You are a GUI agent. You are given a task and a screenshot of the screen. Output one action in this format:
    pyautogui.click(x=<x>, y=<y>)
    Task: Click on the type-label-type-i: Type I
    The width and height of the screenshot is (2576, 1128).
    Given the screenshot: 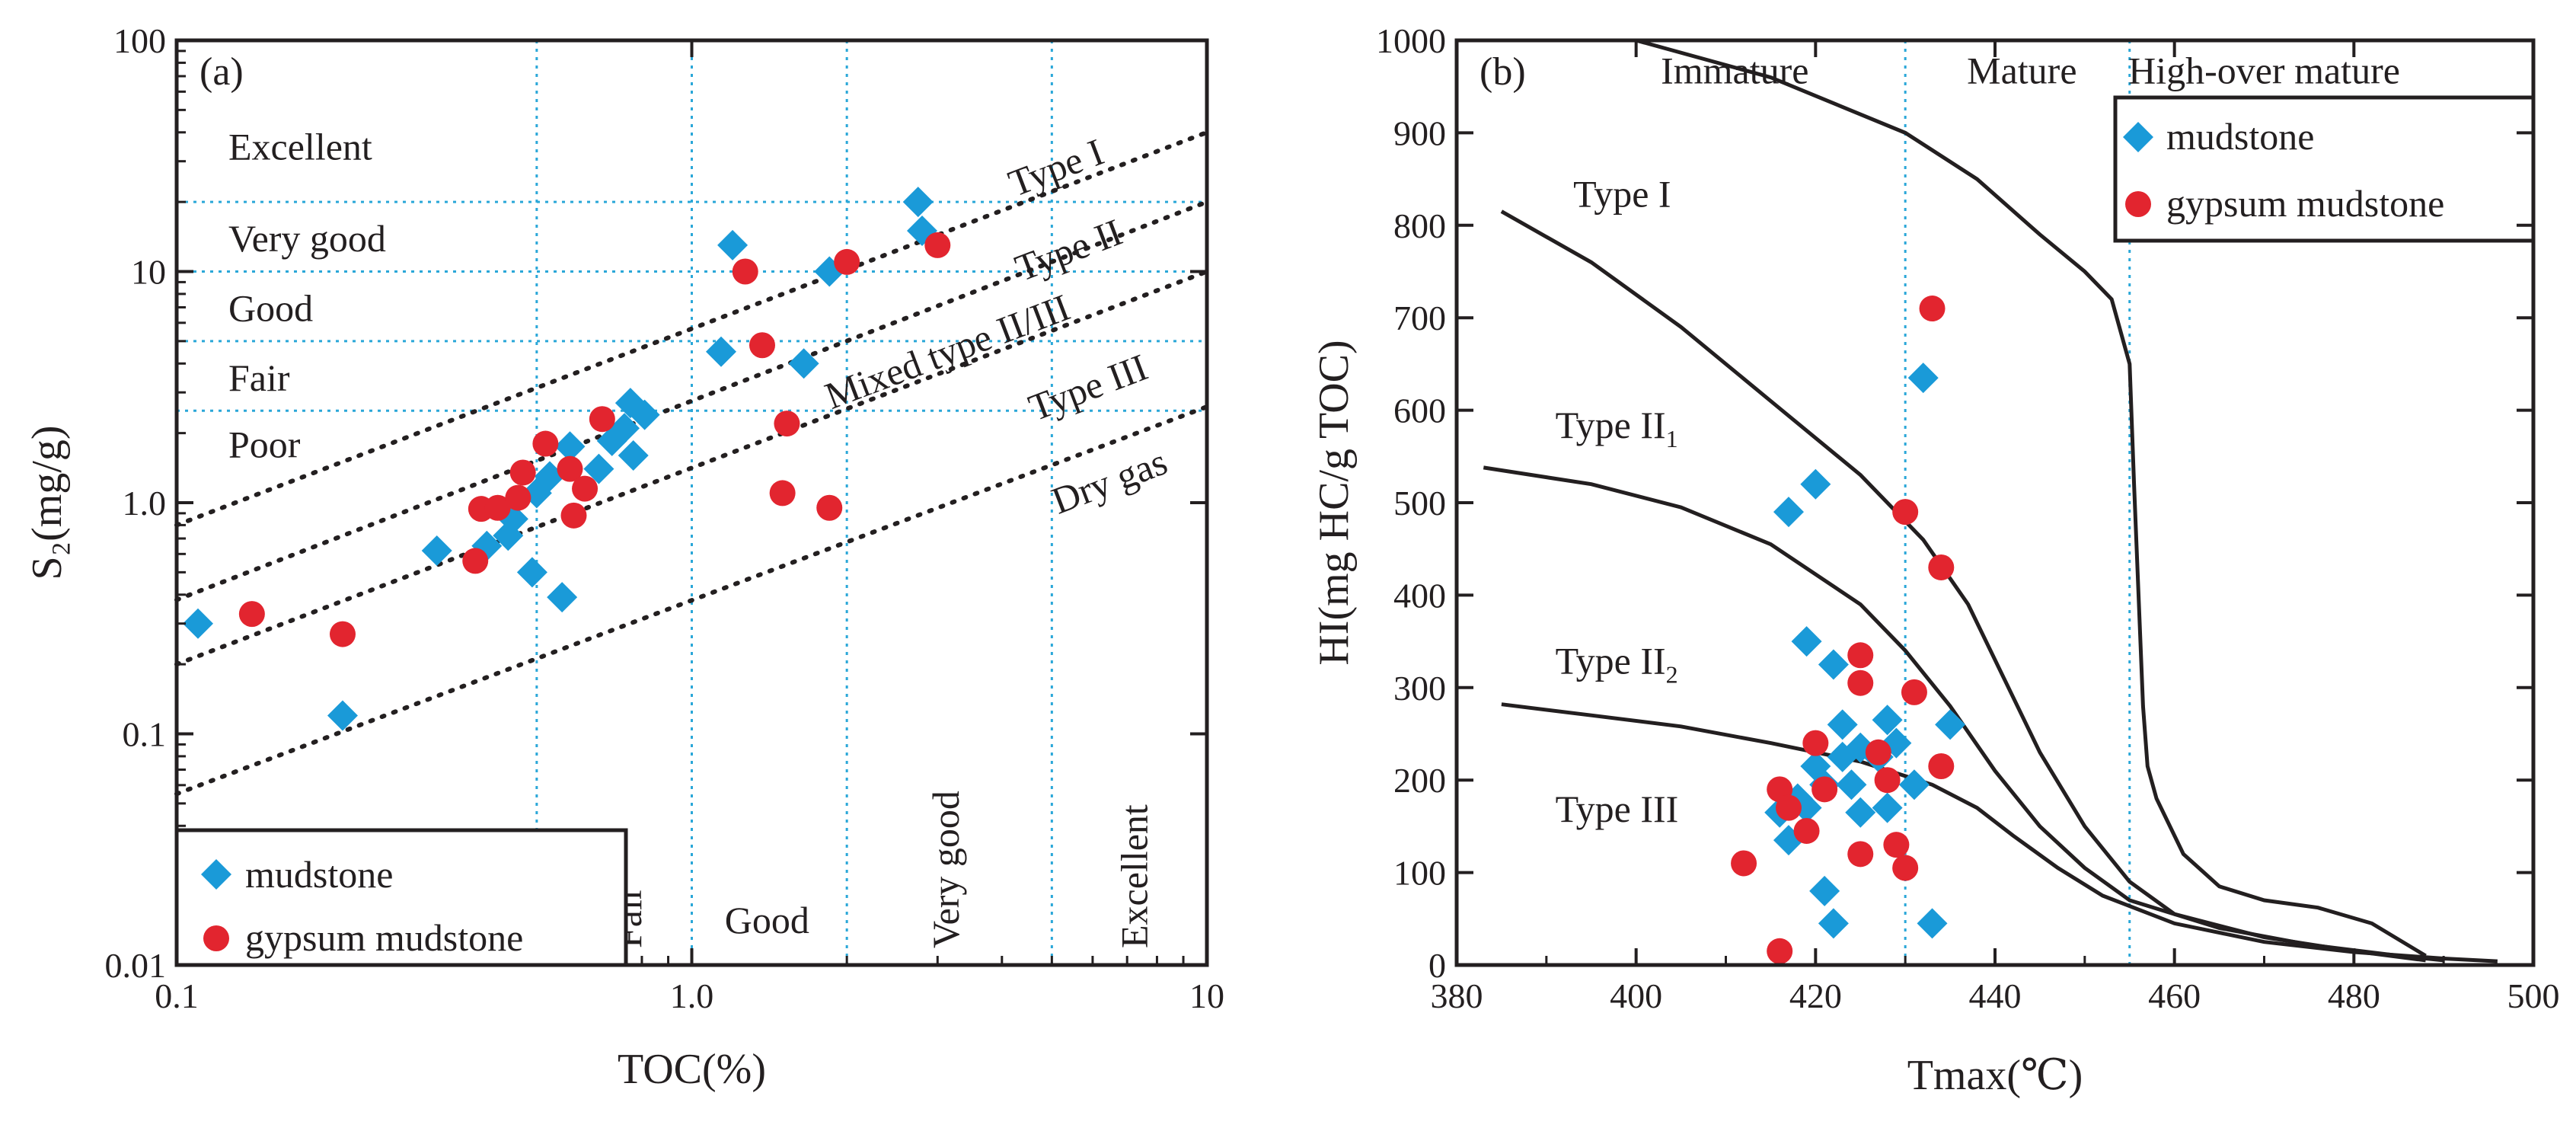 What is the action you would take?
    pyautogui.click(x=1622, y=195)
    